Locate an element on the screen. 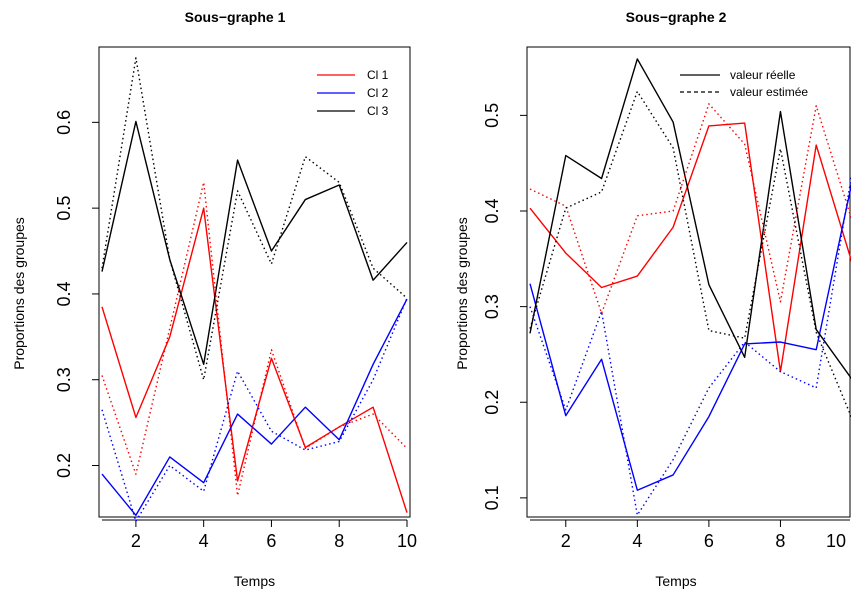 Image resolution: width=851 pixels, height=593 pixels. legend-label: Cl 2 is located at coordinates (378, 93).